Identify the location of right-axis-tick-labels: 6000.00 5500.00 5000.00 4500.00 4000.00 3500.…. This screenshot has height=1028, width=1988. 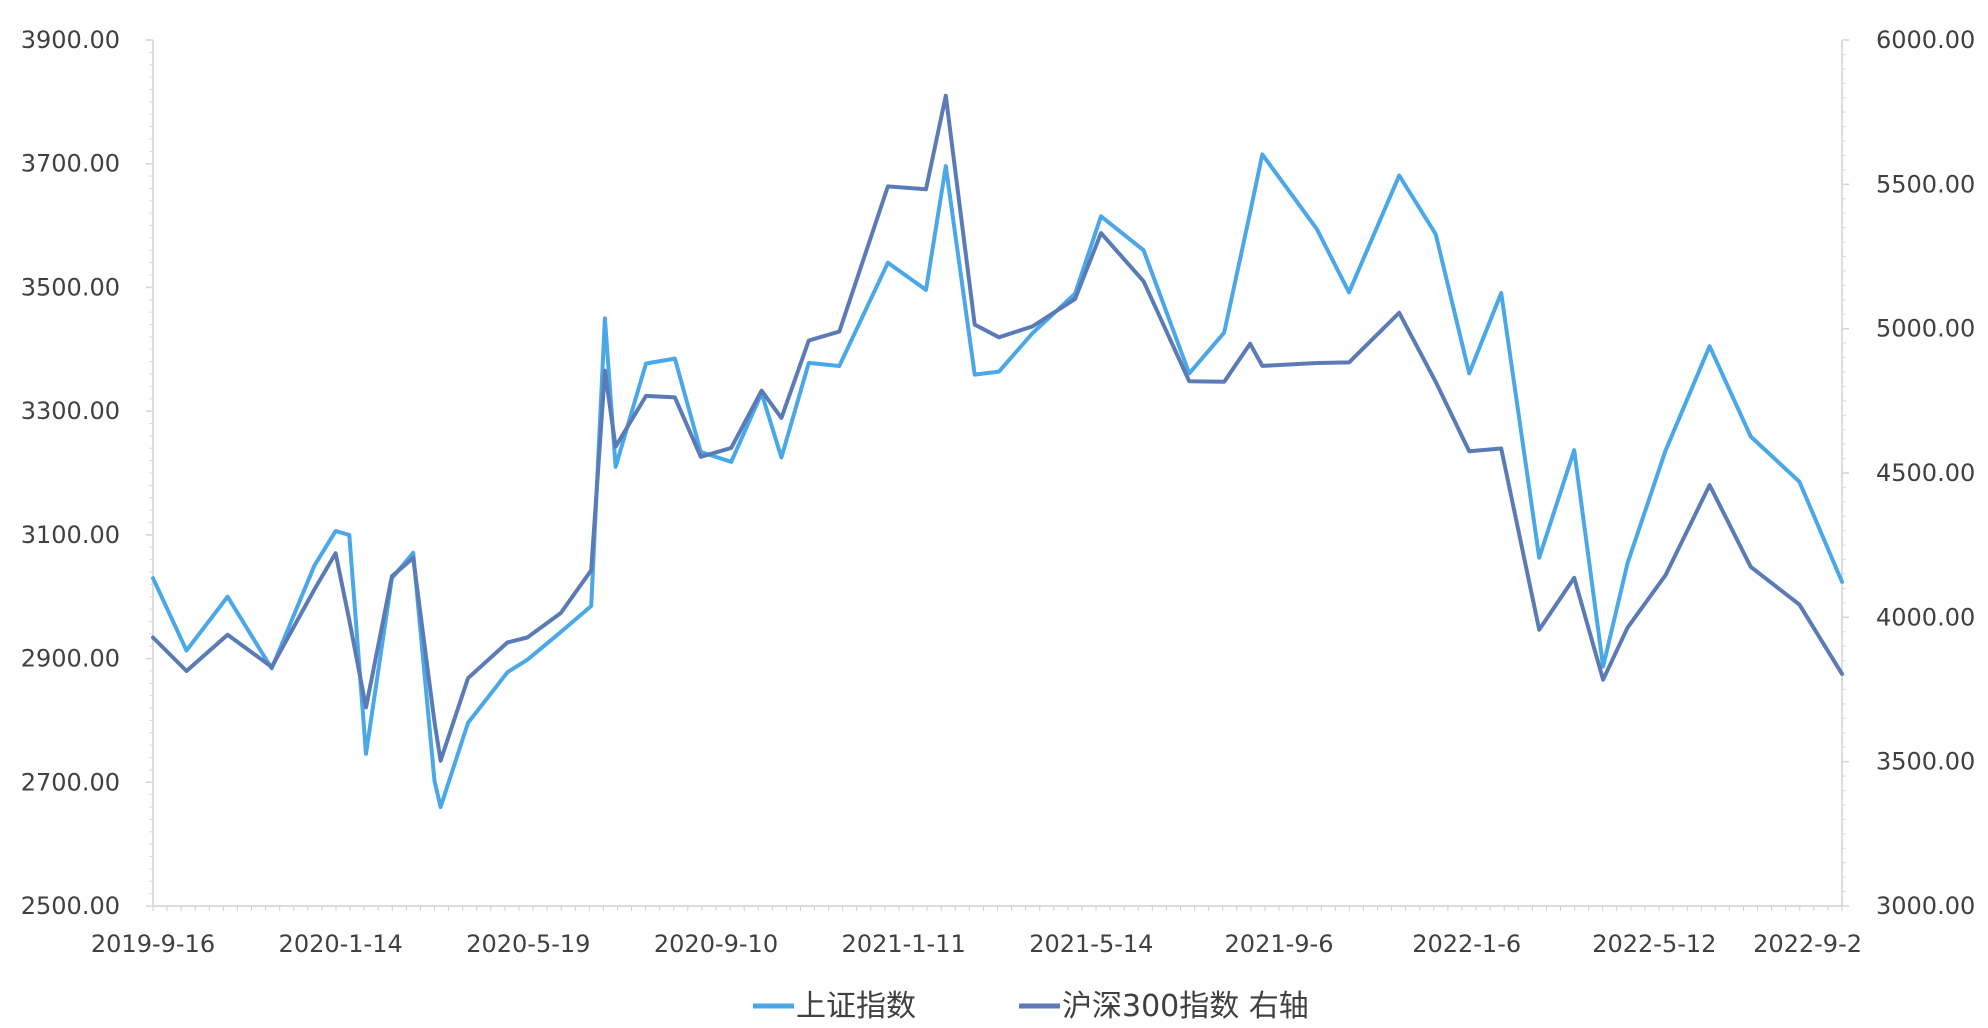
(1925, 473).